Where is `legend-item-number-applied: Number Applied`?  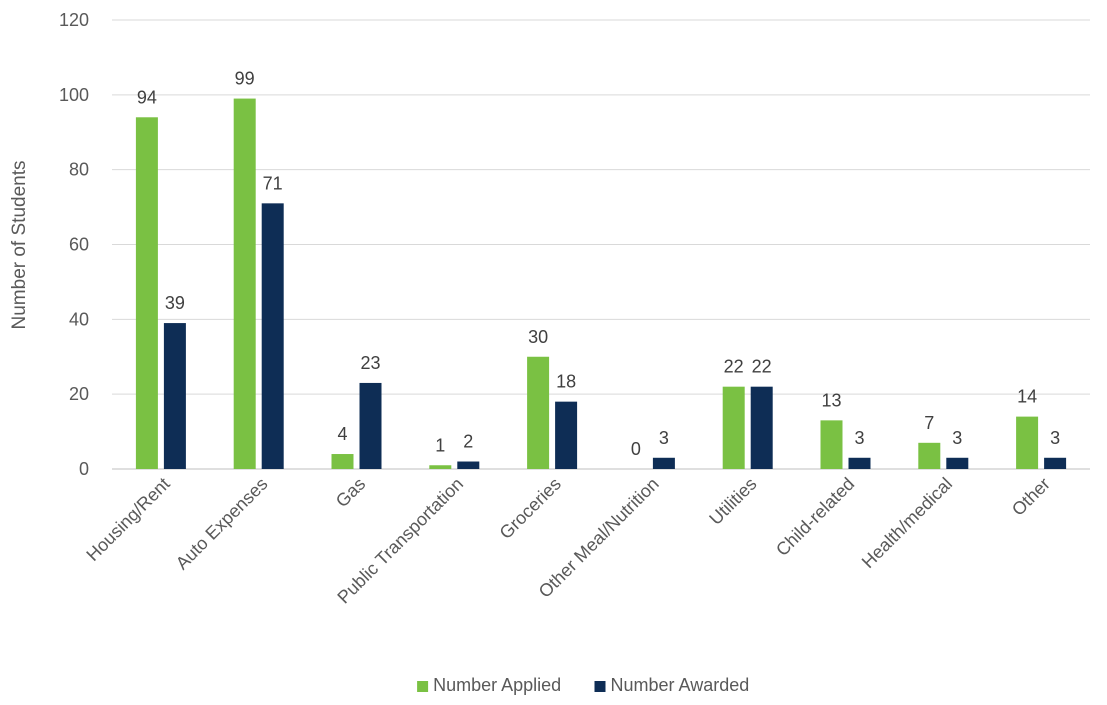 legend-item-number-applied: Number Applied is located at coordinates (489, 685).